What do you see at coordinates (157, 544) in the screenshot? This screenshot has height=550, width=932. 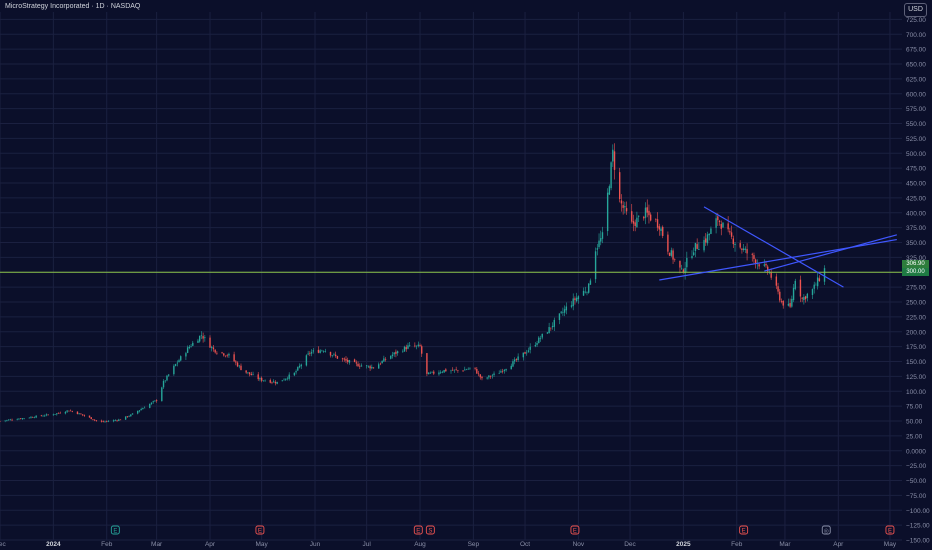 I see `x-tick-label: Mar` at bounding box center [157, 544].